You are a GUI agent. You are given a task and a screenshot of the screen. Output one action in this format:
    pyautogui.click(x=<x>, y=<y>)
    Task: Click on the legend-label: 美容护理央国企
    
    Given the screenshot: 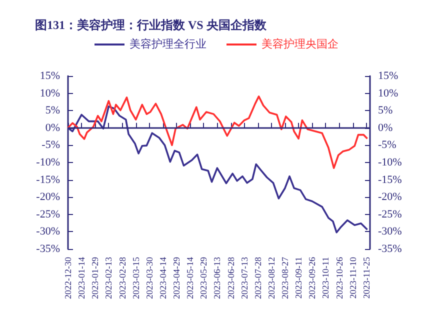 What is the action you would take?
    pyautogui.click(x=300, y=44)
    